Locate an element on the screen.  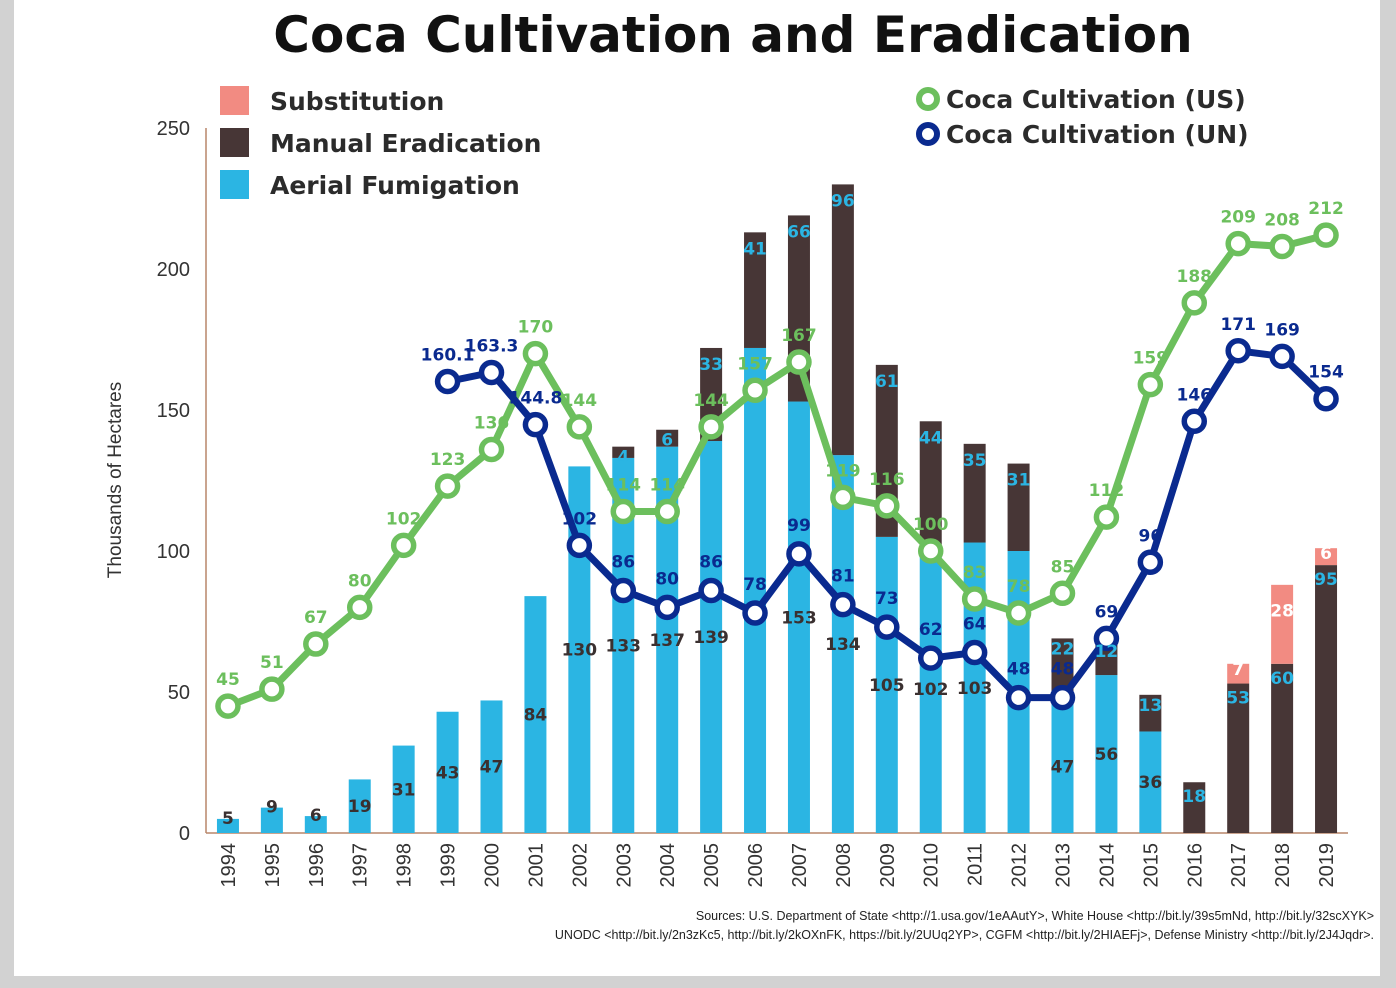
legend-swatch-aerial is located at coordinates (234, 184).